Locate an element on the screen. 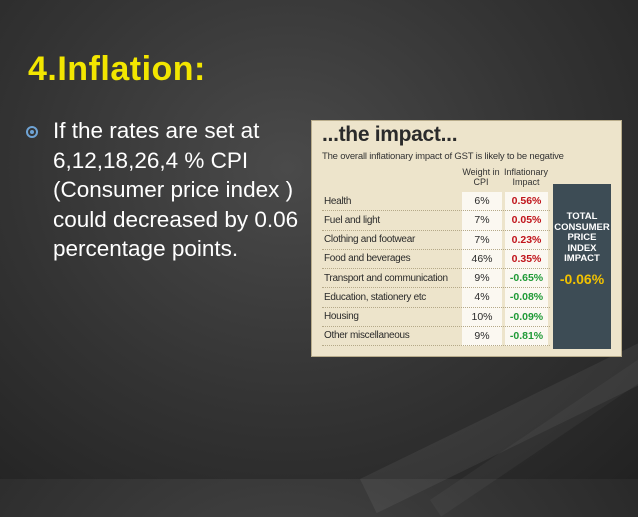  row-impact: -0.08% is located at coordinates (526, 297).